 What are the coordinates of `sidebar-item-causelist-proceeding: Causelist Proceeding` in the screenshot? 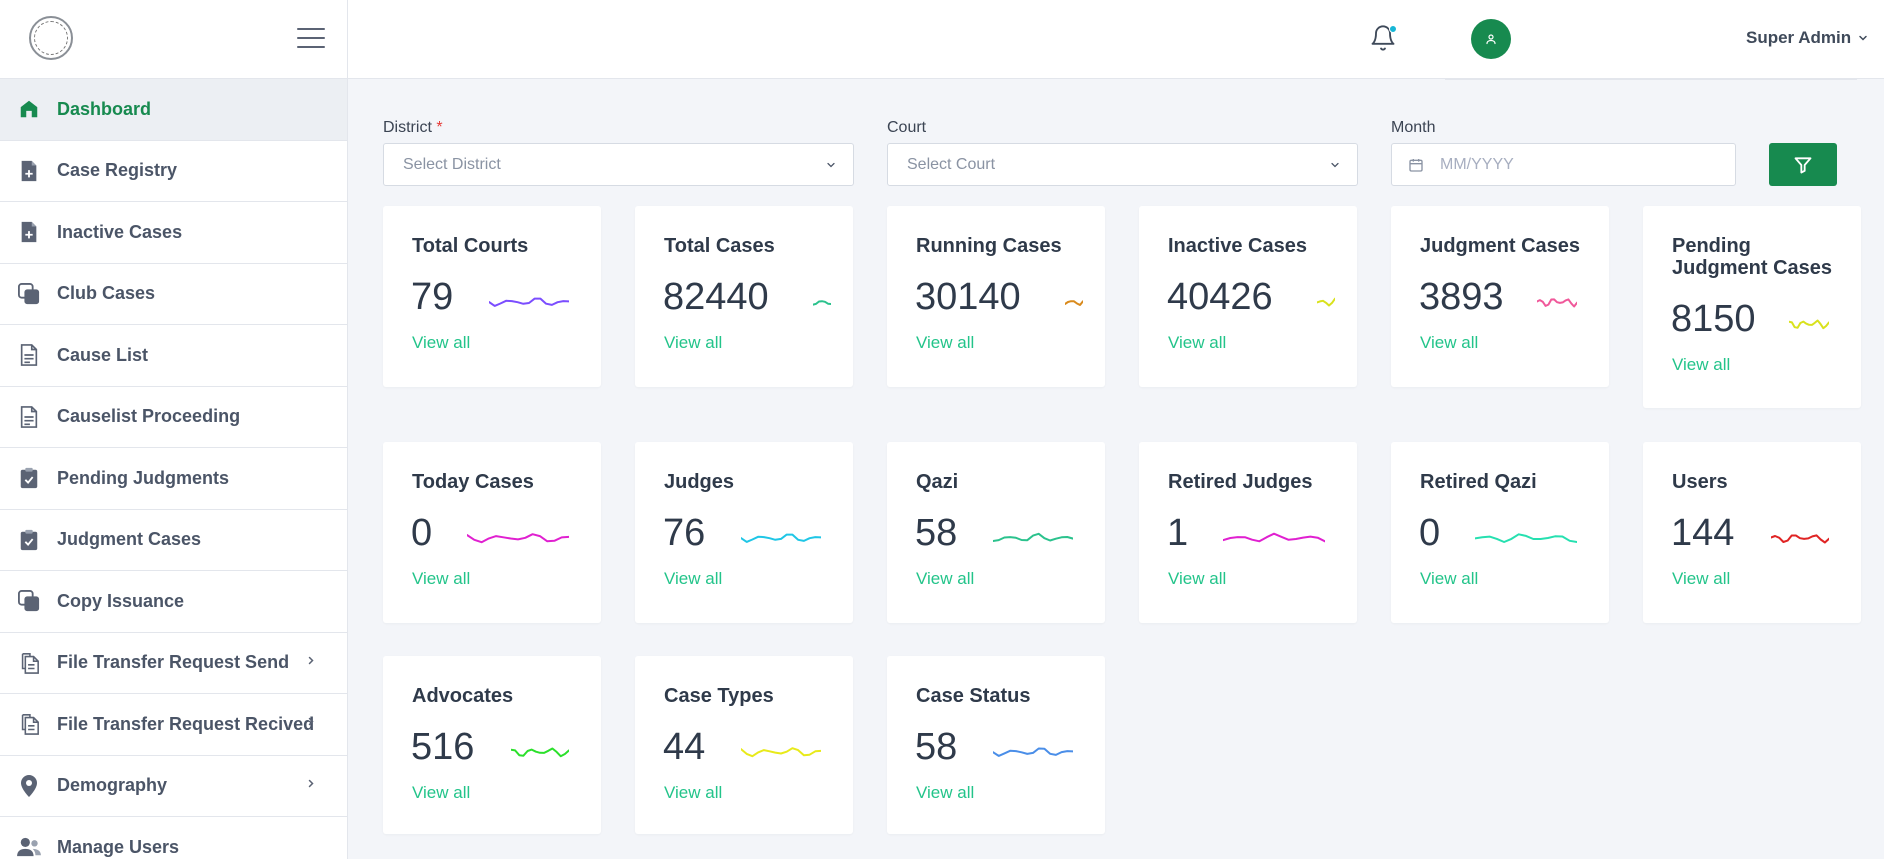 It's located at (173, 417).